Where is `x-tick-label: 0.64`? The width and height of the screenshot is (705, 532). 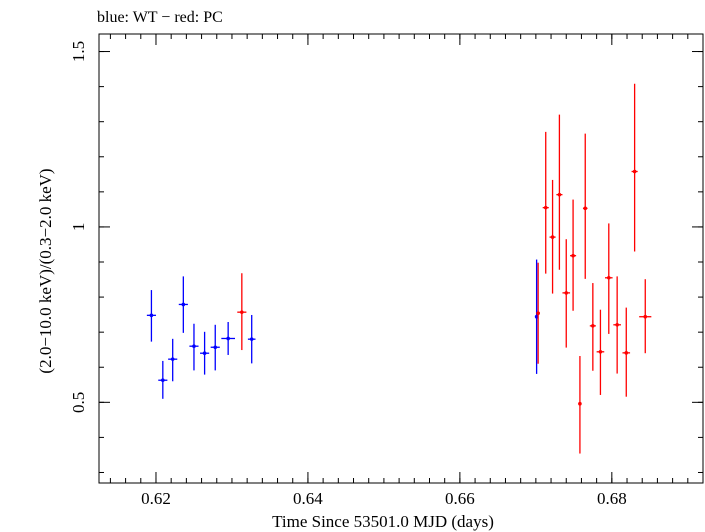
x-tick-label: 0.64 is located at coordinates (308, 498).